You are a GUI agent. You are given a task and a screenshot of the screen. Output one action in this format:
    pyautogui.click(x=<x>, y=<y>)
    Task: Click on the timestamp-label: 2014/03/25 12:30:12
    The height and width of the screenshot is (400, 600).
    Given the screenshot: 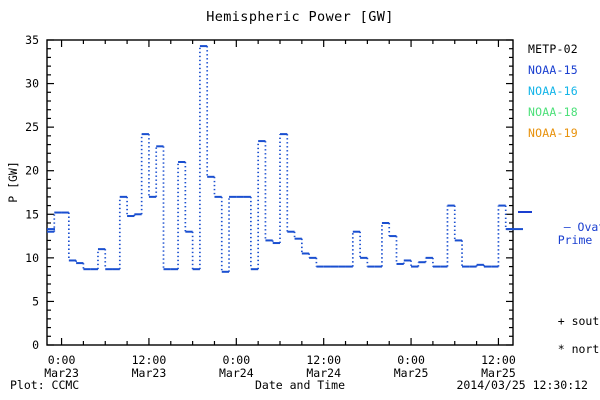 What is the action you would take?
    pyautogui.click(x=522, y=385)
    